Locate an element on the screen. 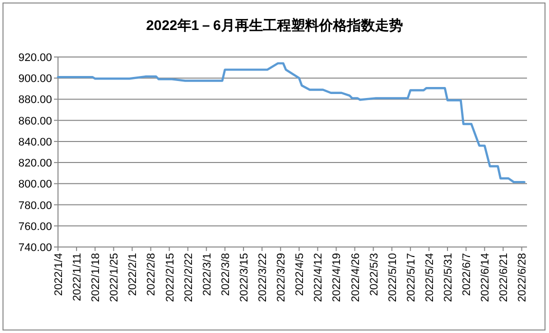 The height and width of the screenshot is (333, 549). x-tick-label: 2022/6/28 is located at coordinates (522, 277).